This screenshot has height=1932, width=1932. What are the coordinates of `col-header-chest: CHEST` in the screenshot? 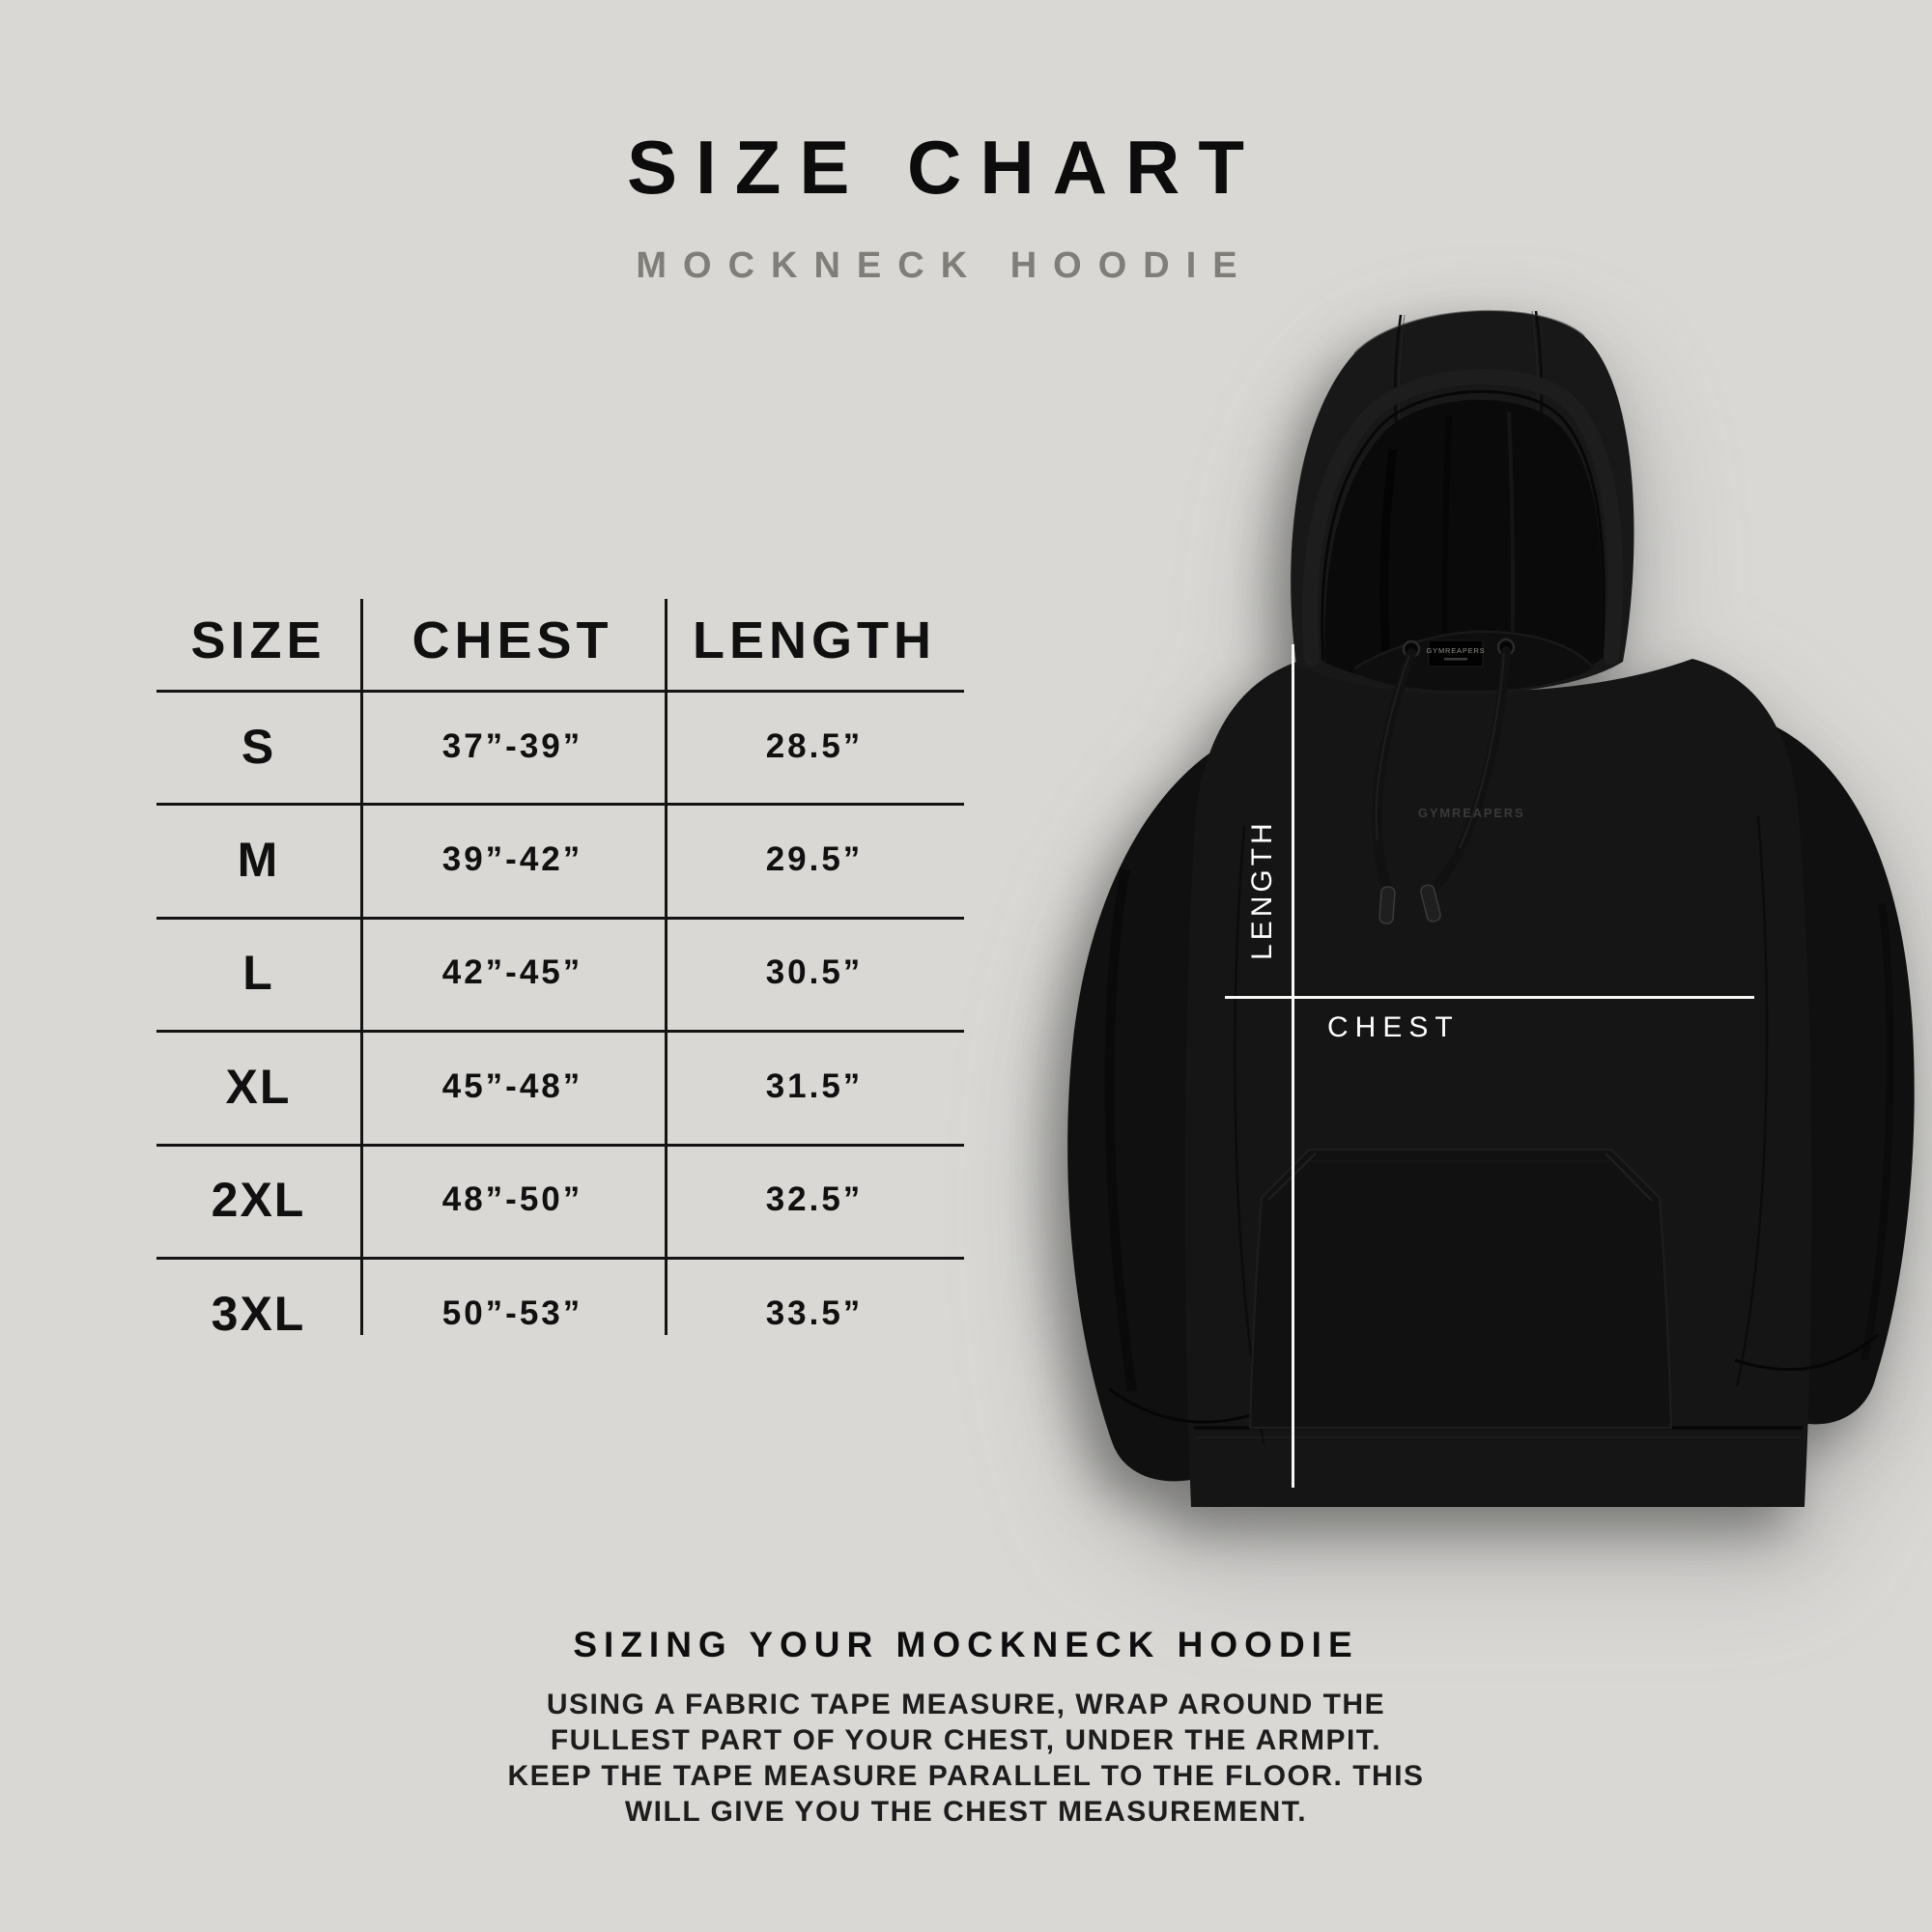 It's located at (512, 640).